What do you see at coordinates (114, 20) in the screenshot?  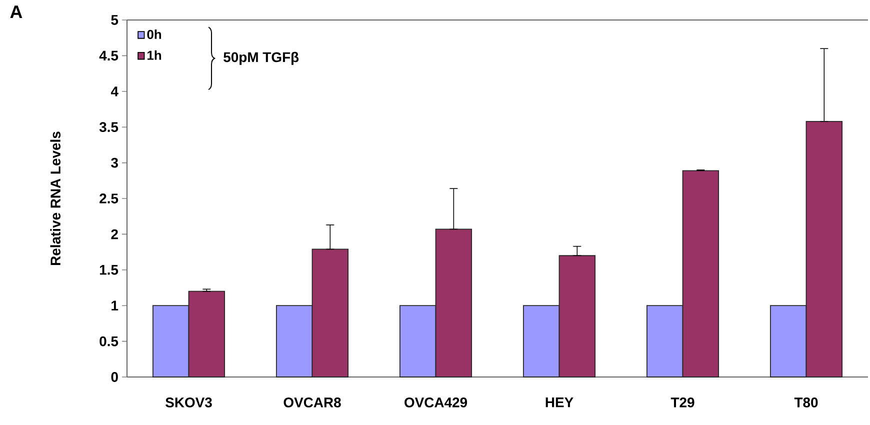 I see `y-tick-label: 5` at bounding box center [114, 20].